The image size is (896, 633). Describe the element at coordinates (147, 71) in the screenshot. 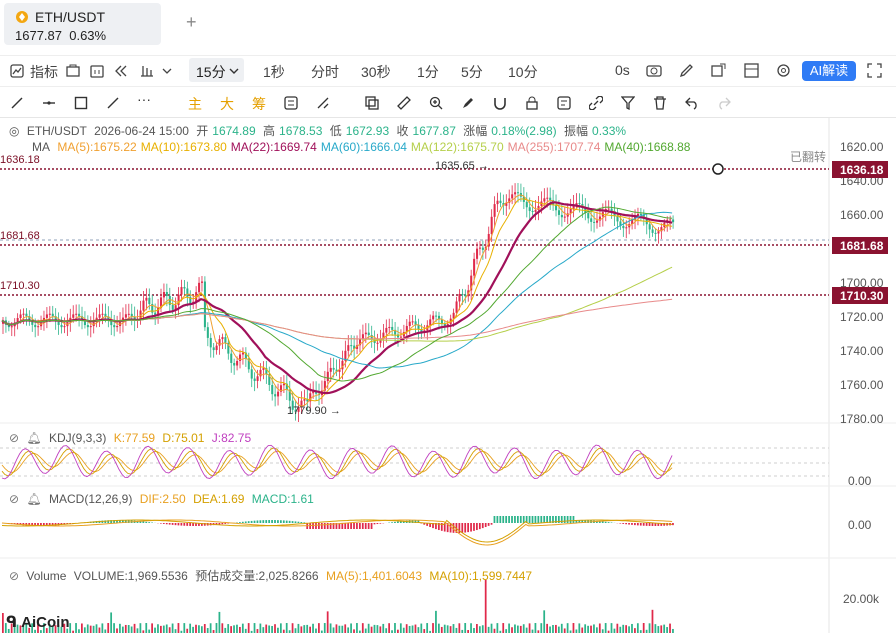

I see `chart-type-icon` at that location.